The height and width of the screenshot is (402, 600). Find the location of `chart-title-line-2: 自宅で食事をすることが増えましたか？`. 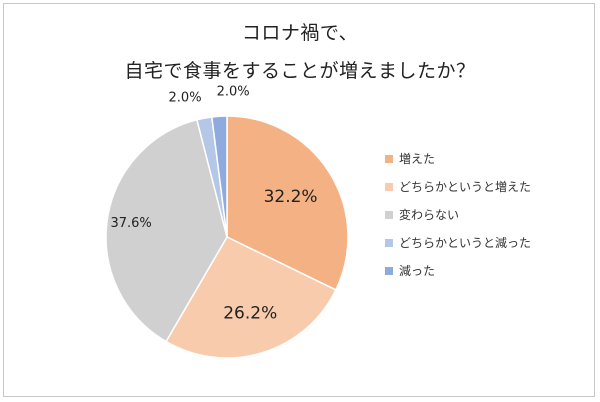

chart-title-line-2: 自宅で食事をすることが増えましたか？ is located at coordinates (300, 71).